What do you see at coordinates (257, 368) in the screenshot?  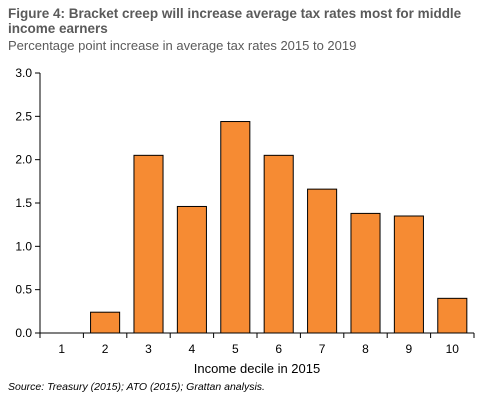 I see `x-axis-label: Income decile in 2015` at bounding box center [257, 368].